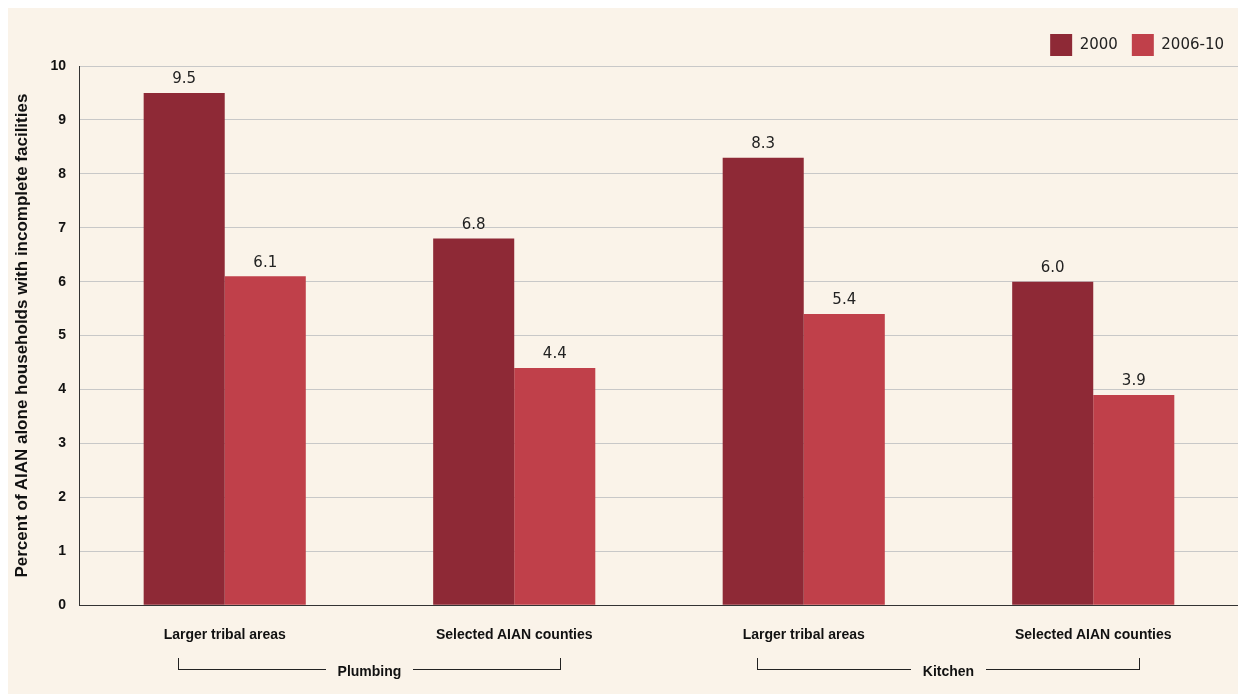 The width and height of the screenshot is (1246, 700). Describe the element at coordinates (62, 280) in the screenshot. I see `y-tick-label: 6` at that location.